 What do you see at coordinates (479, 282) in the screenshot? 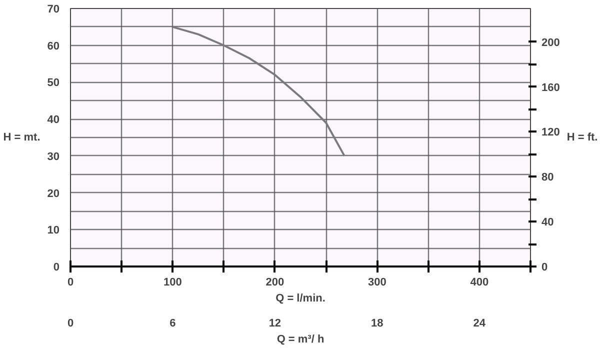
I see `x-tick-label: 400` at bounding box center [479, 282].